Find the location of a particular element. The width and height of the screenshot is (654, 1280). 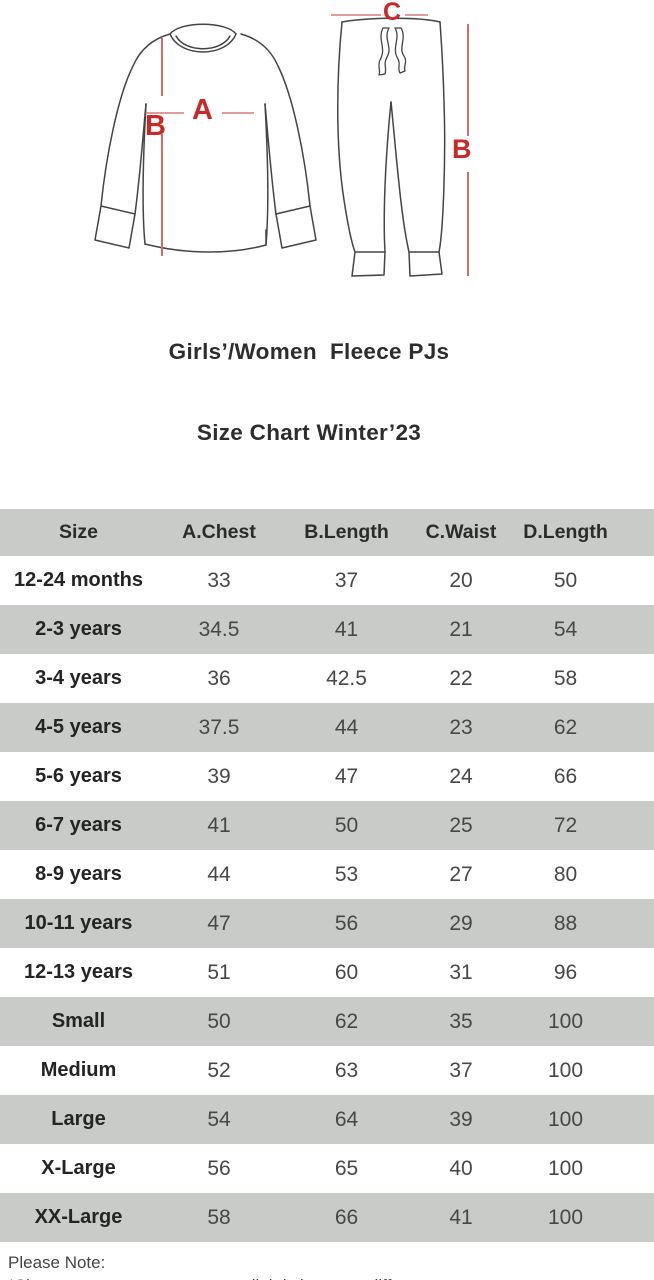

column-header-dlength: D.Length is located at coordinates (565, 532).